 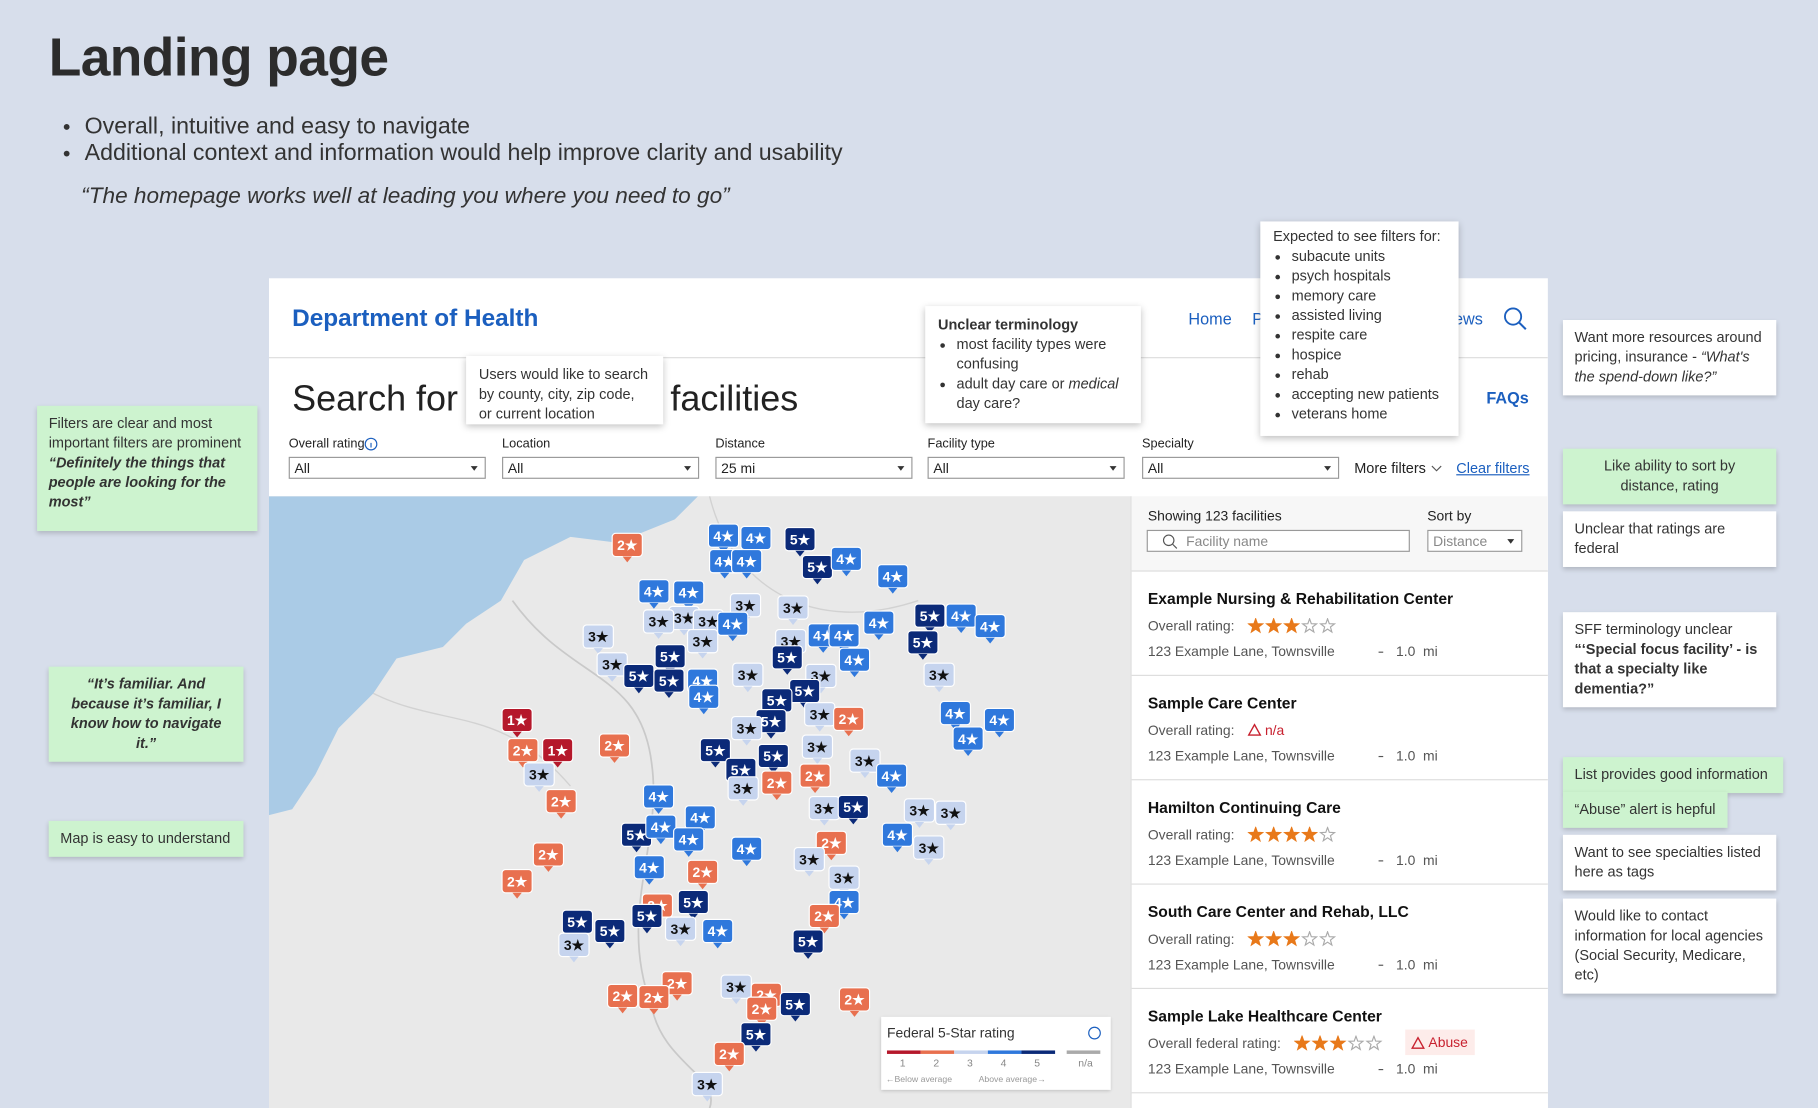 What do you see at coordinates (415, 318) in the screenshot?
I see `brand: Department of Health` at bounding box center [415, 318].